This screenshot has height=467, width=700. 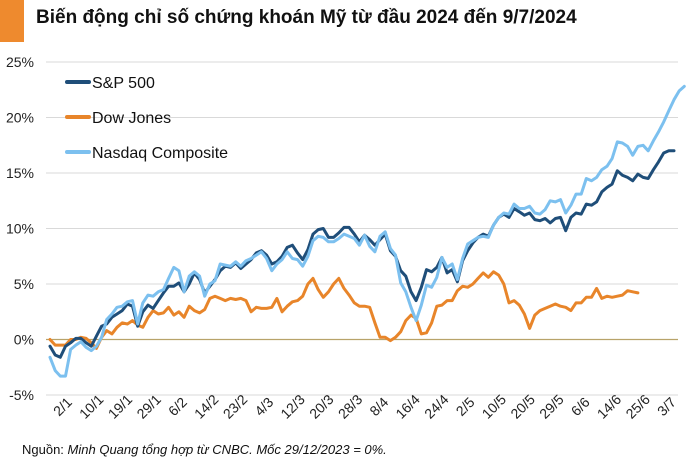 What do you see at coordinates (206, 406) in the screenshot?
I see `x-tick-label: 14/2` at bounding box center [206, 406].